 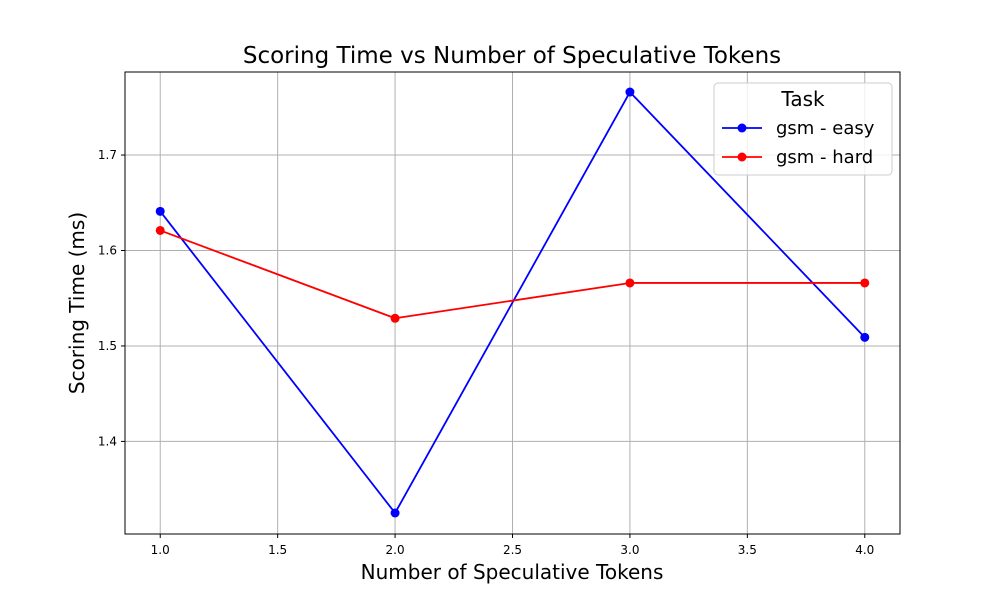 I want to click on x-tick-label: 1.5, so click(x=277, y=550).